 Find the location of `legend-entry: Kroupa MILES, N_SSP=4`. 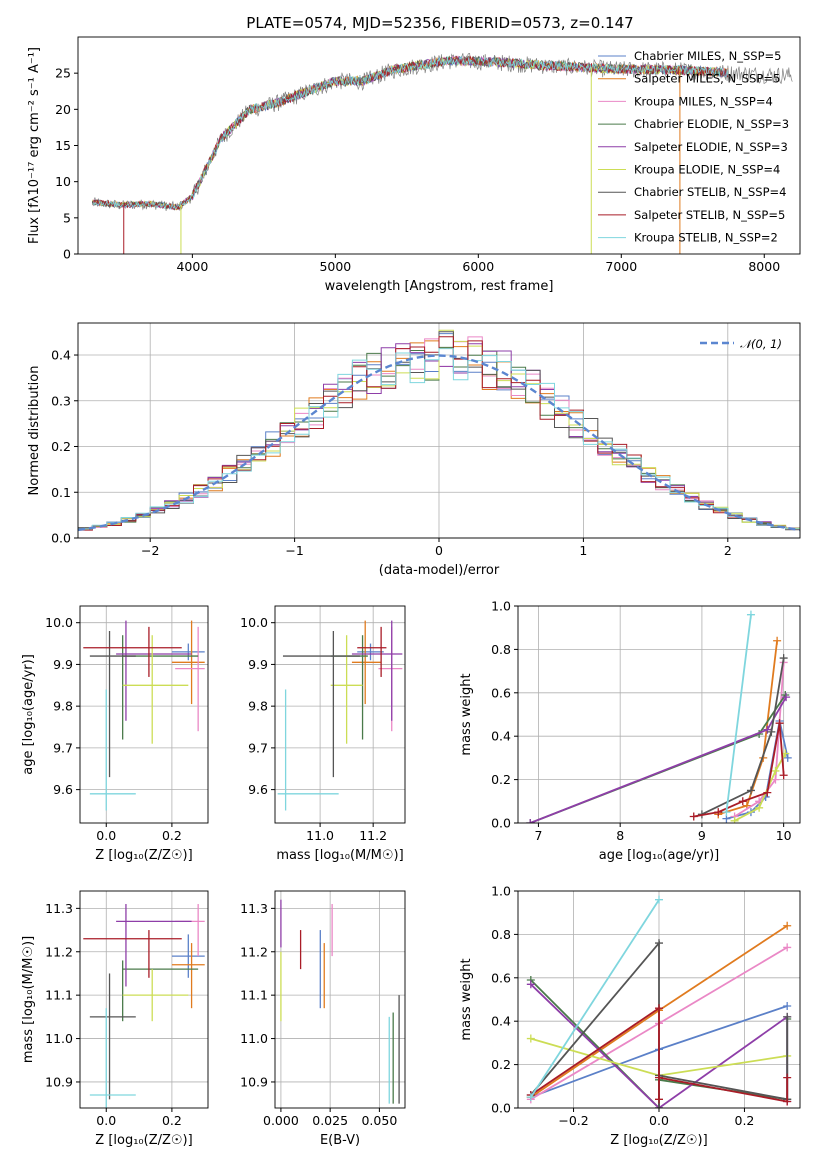

legend-entry: Kroupa MILES, N_SSP=4 is located at coordinates (703, 101).